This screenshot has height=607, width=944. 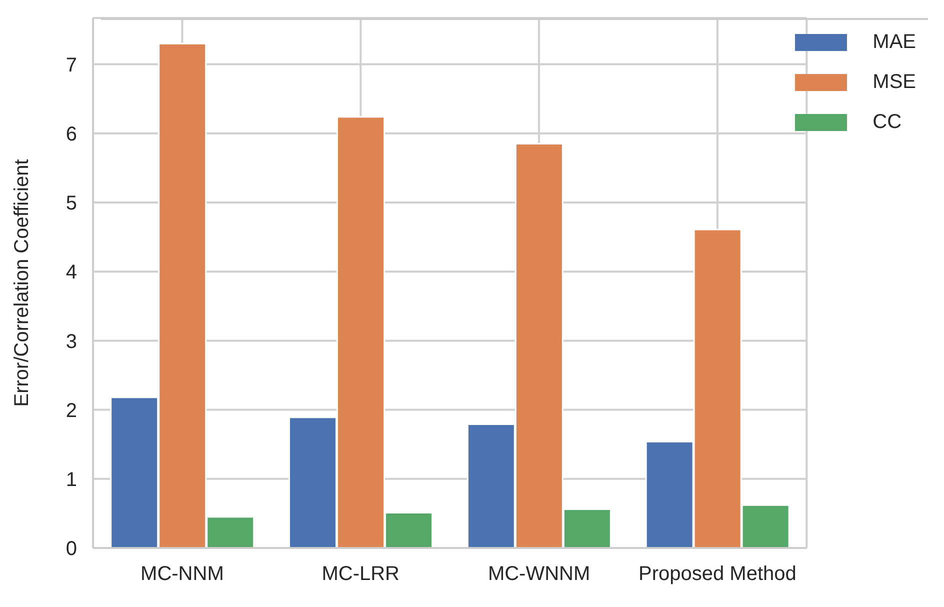 What do you see at coordinates (539, 574) in the screenshot?
I see `x-tick-label: MC-WNNM` at bounding box center [539, 574].